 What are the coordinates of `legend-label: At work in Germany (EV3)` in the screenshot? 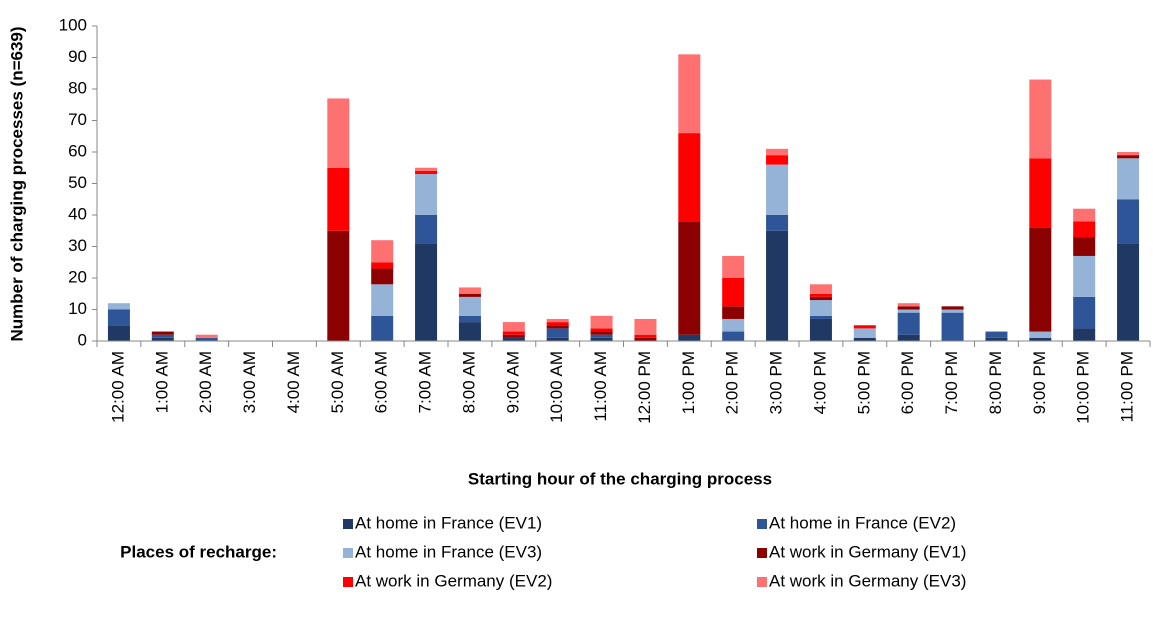 It's located at (867, 580).